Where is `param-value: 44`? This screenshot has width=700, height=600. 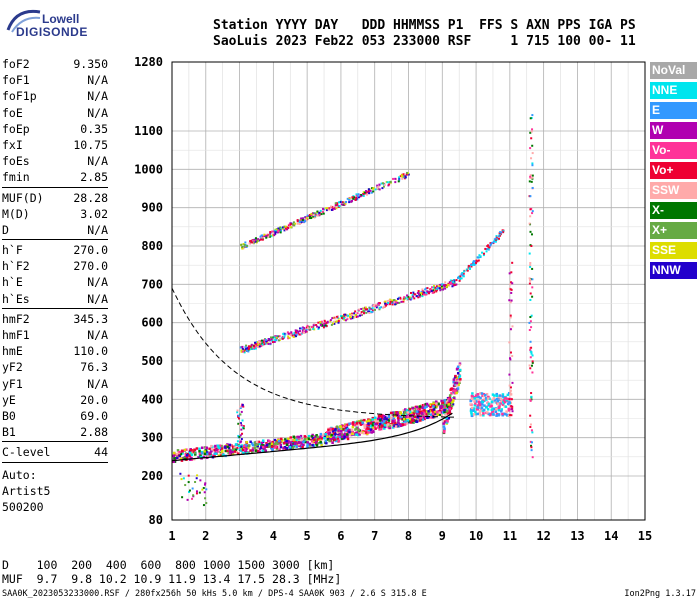 param-value: 44 is located at coordinates (101, 452).